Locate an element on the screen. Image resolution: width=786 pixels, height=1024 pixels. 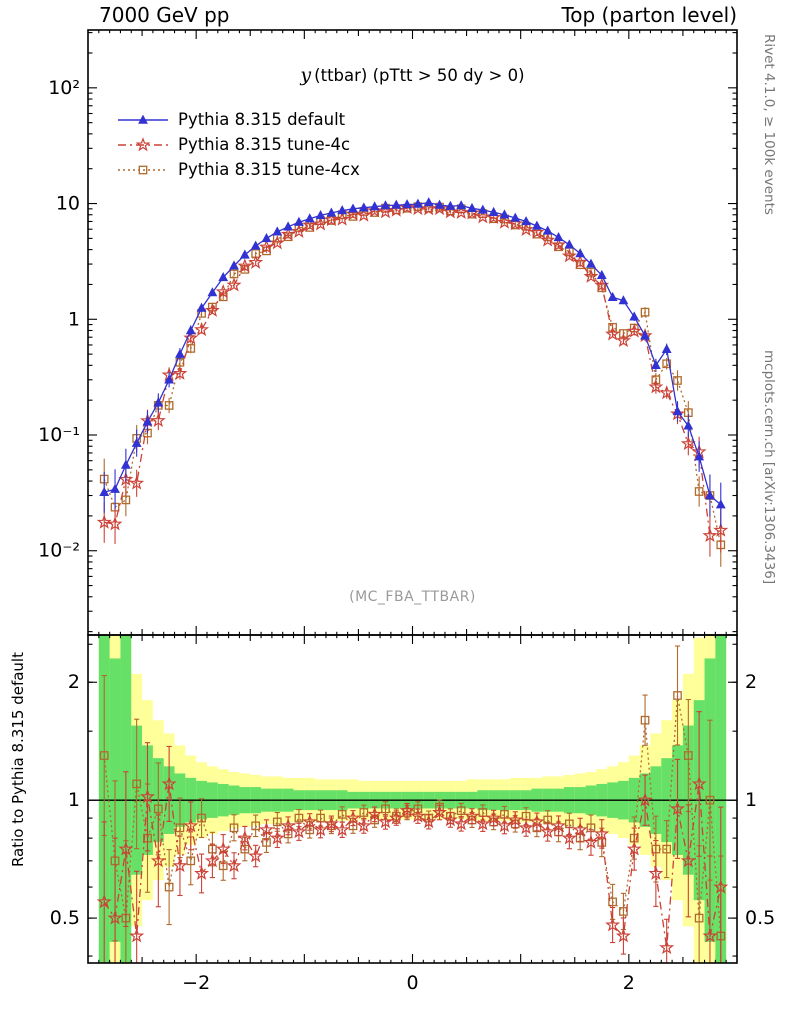
legend-item: Pythia 8.315 default is located at coordinates (238, 119).